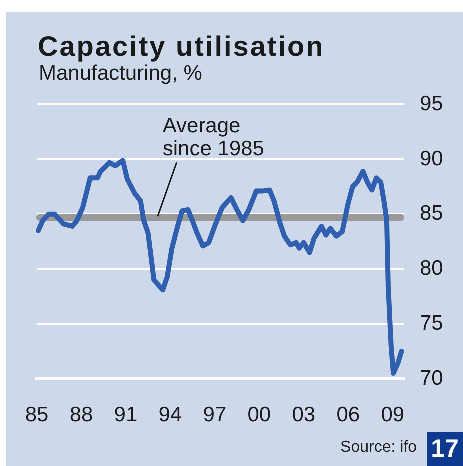  What do you see at coordinates (181, 46) in the screenshot?
I see `chart-title: Capacity utilisation` at bounding box center [181, 46].